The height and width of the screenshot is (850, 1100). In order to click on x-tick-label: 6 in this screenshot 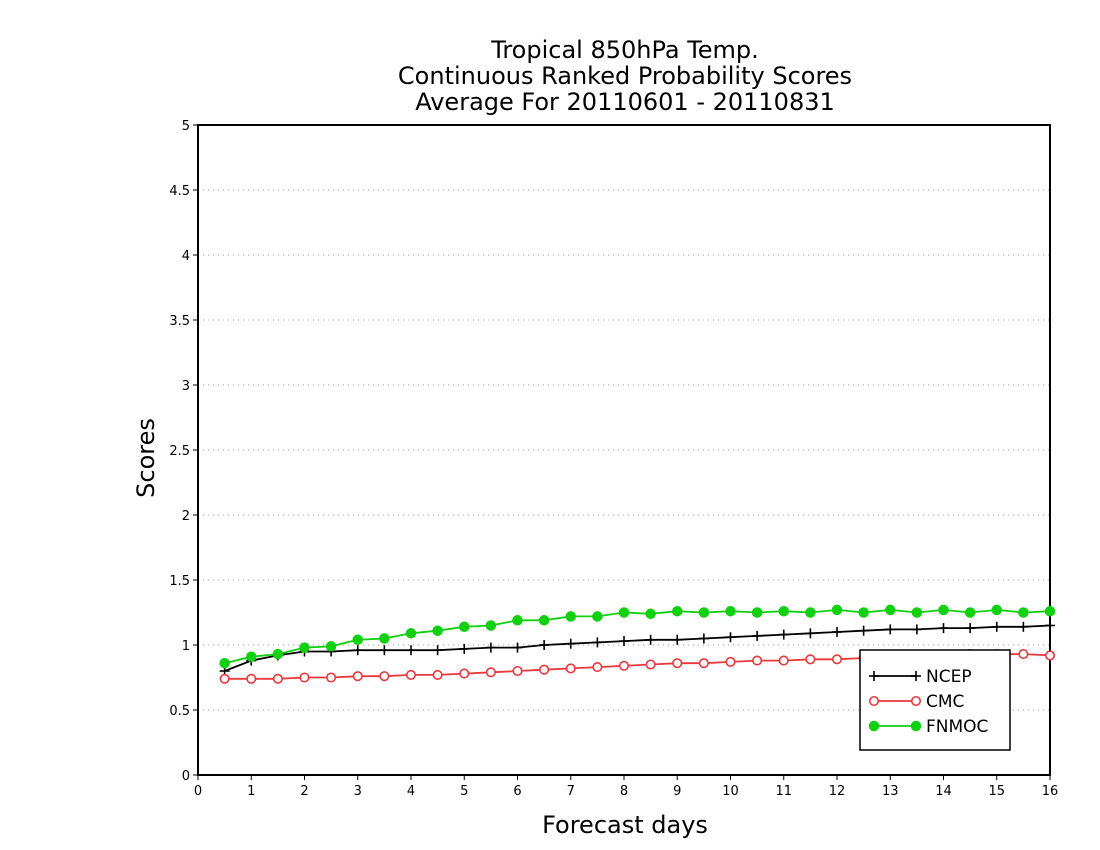, I will do `click(517, 791)`.